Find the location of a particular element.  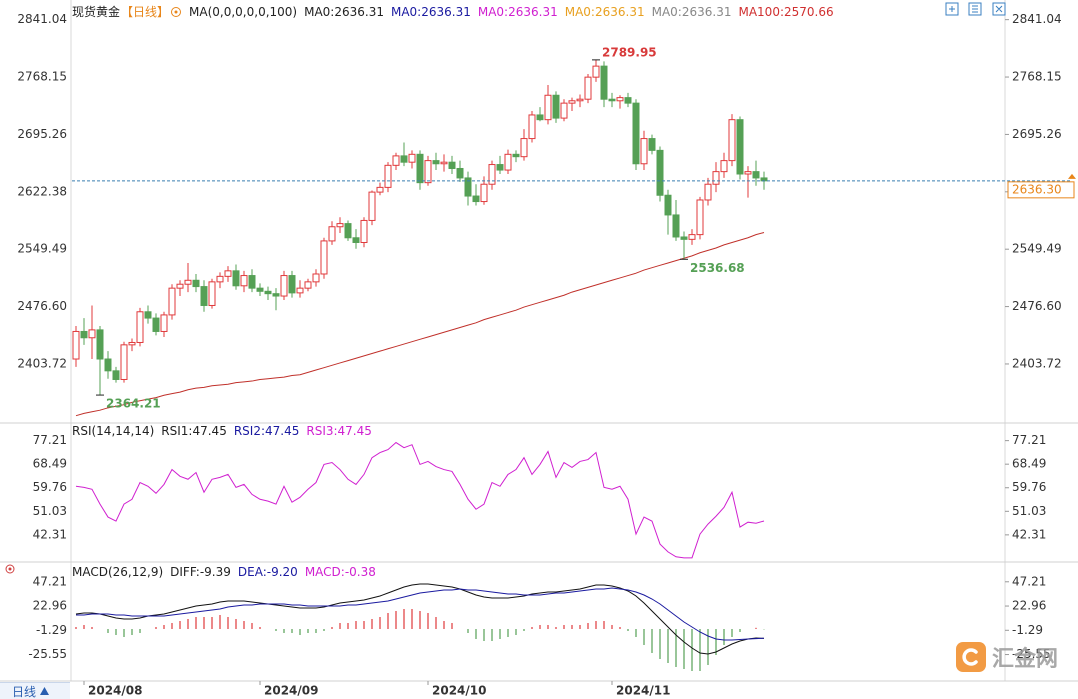

diff-line is located at coordinates (420, 619).